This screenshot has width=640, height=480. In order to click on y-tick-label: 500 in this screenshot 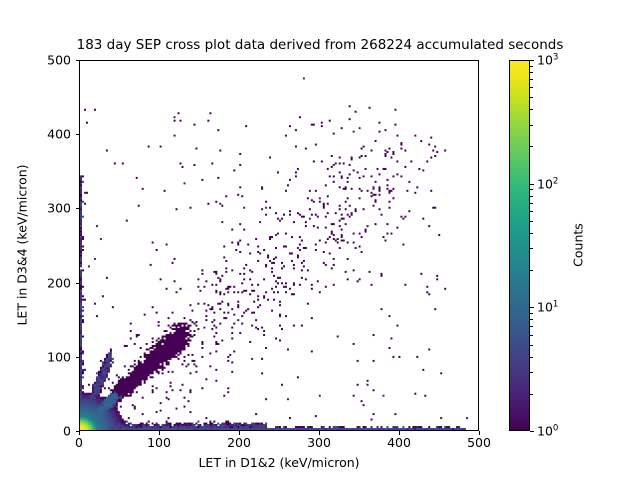, I will do `click(59, 60)`.